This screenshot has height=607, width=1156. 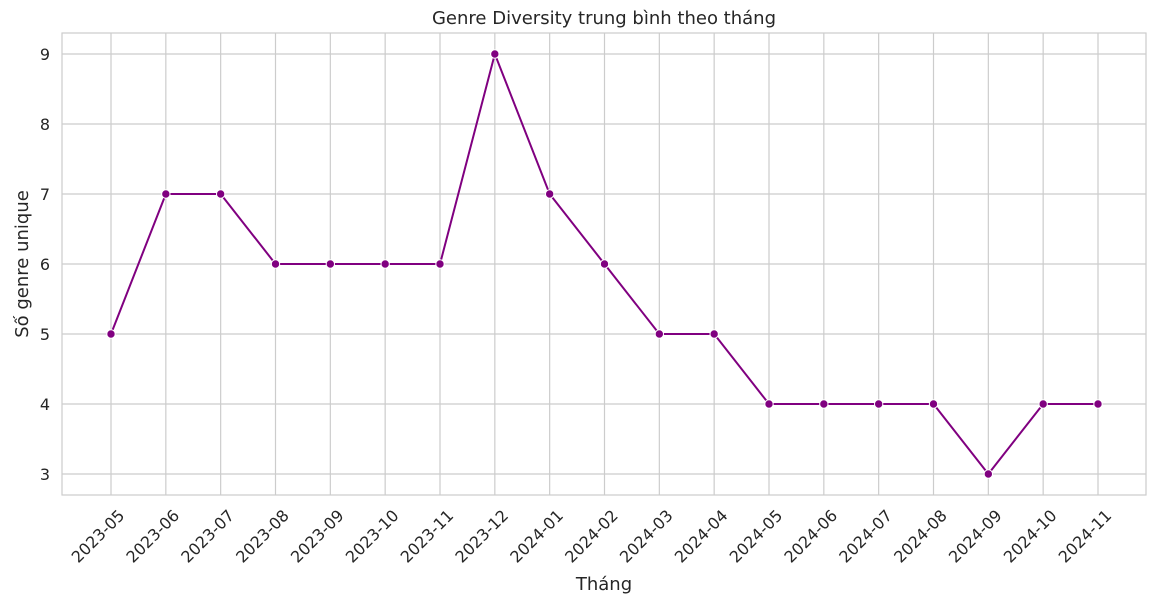 I want to click on y-tick-label: 4, so click(x=45, y=404).